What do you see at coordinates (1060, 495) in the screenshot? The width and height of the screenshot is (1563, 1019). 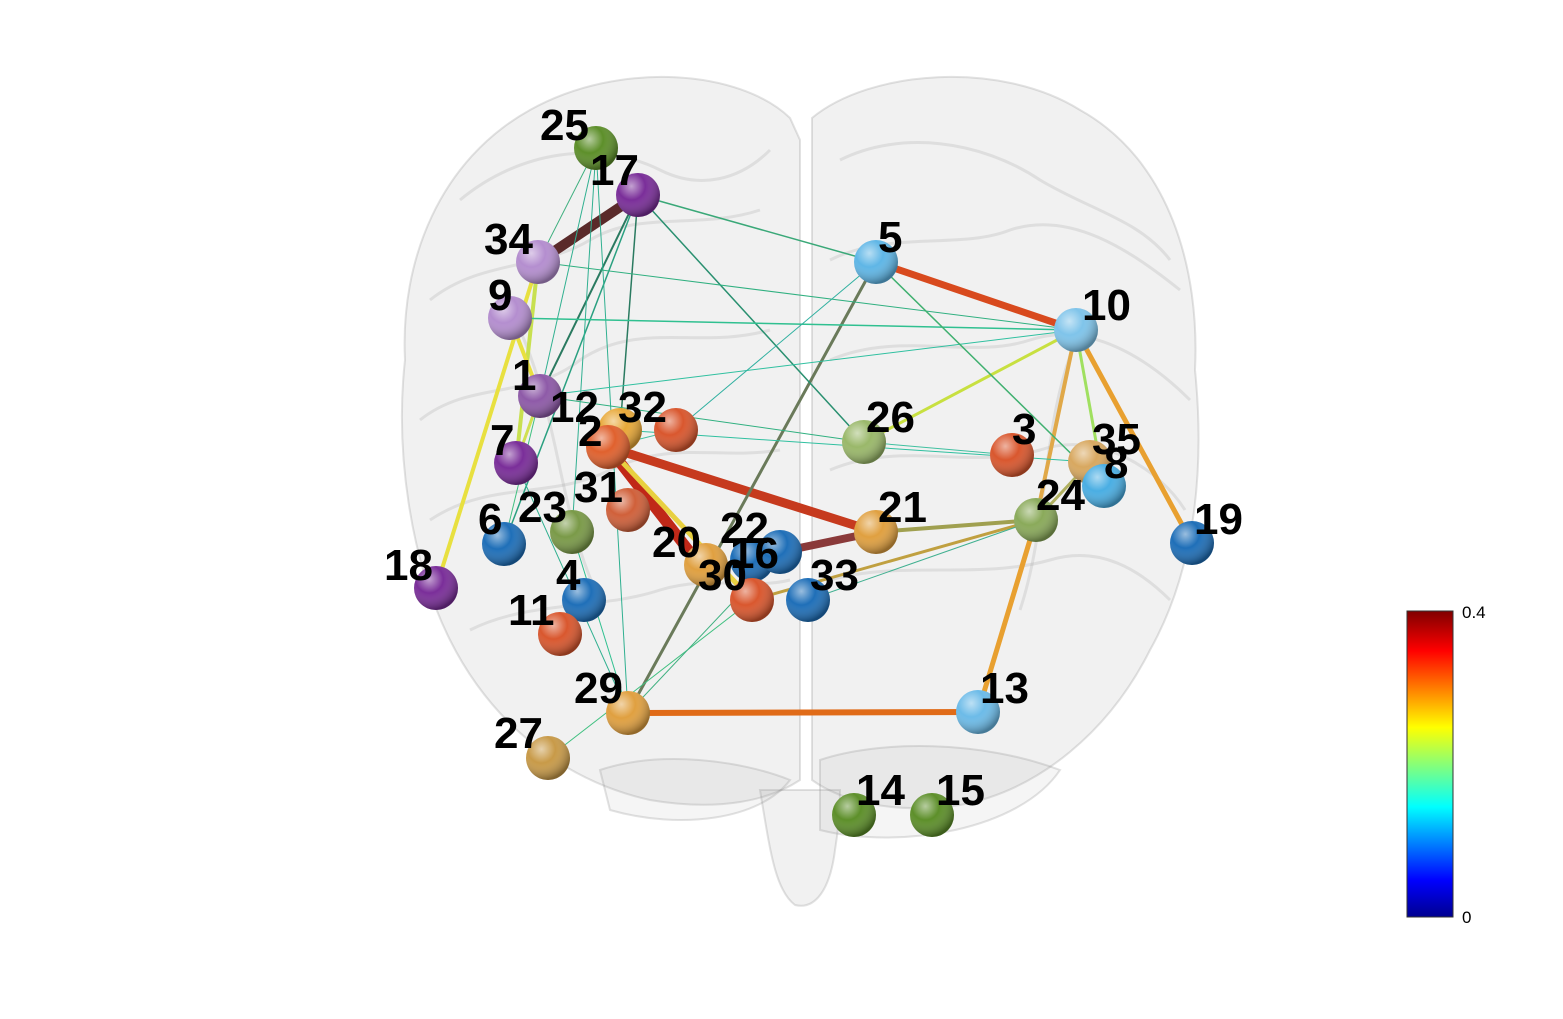 I see `node-label: 24` at bounding box center [1060, 495].